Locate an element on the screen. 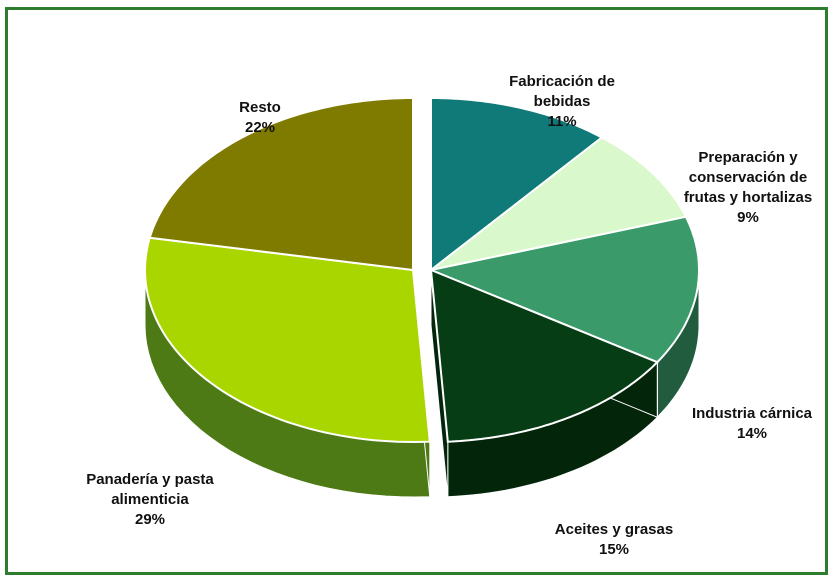  slice-aceites-y-grasas is located at coordinates (544, 355).